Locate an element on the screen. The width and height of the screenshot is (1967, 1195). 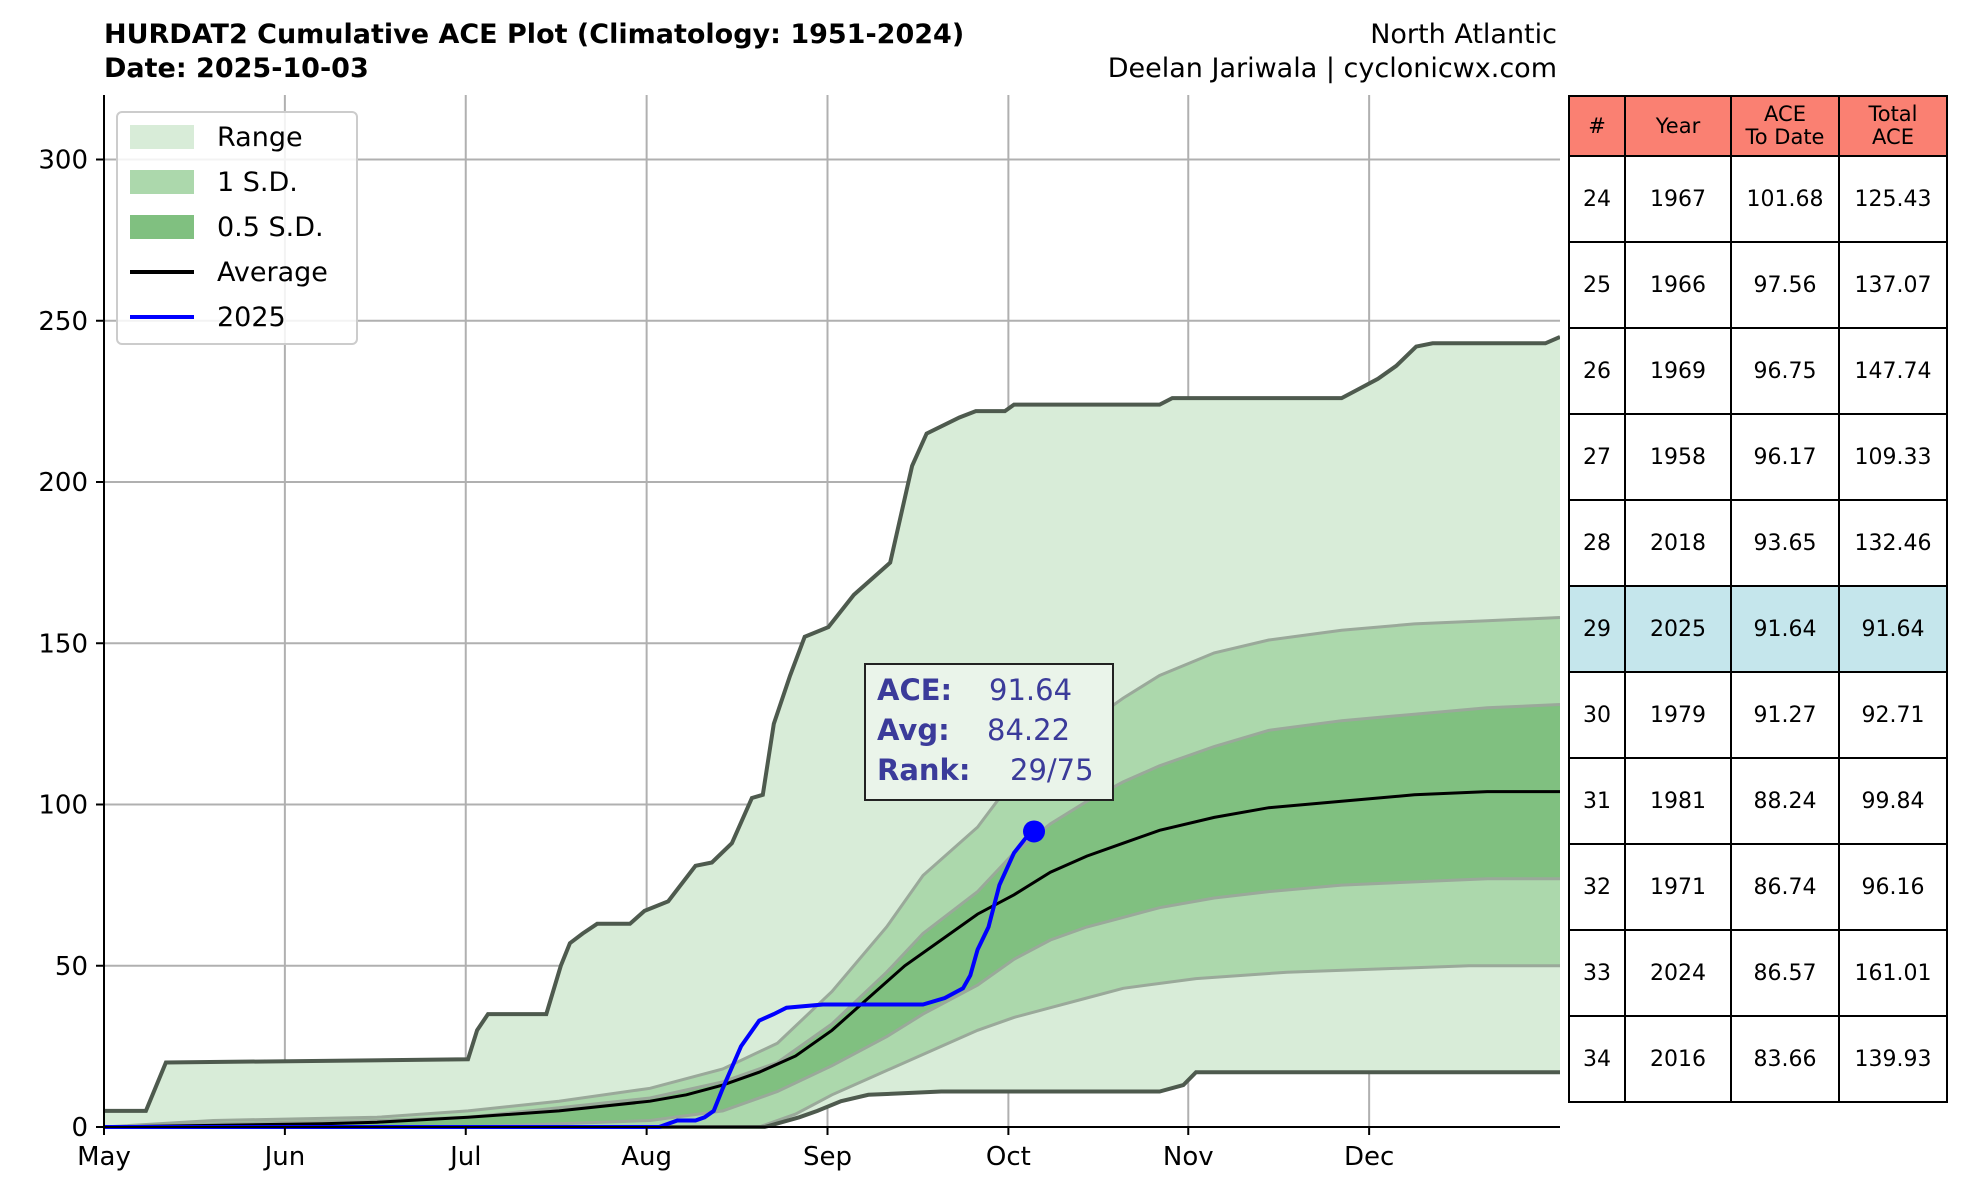
table-row: 32 1971 86.74 96.16 is located at coordinates (1758, 887).